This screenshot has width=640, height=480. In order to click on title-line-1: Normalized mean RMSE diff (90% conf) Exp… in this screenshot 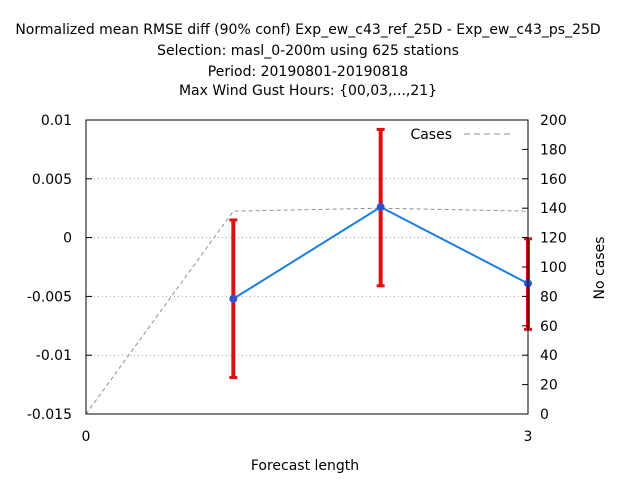, I will do `click(307, 30)`.